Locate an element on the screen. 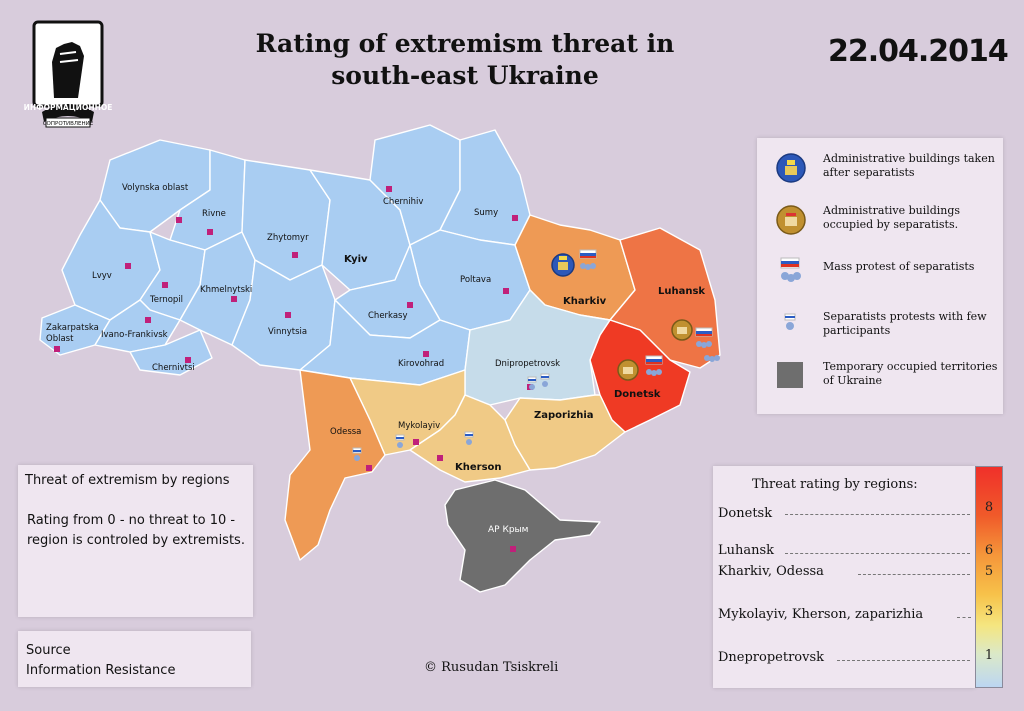 The image size is (1024, 711). rating-row-dnepropetrovsk: Dnepropetrovsk is located at coordinates (771, 657).